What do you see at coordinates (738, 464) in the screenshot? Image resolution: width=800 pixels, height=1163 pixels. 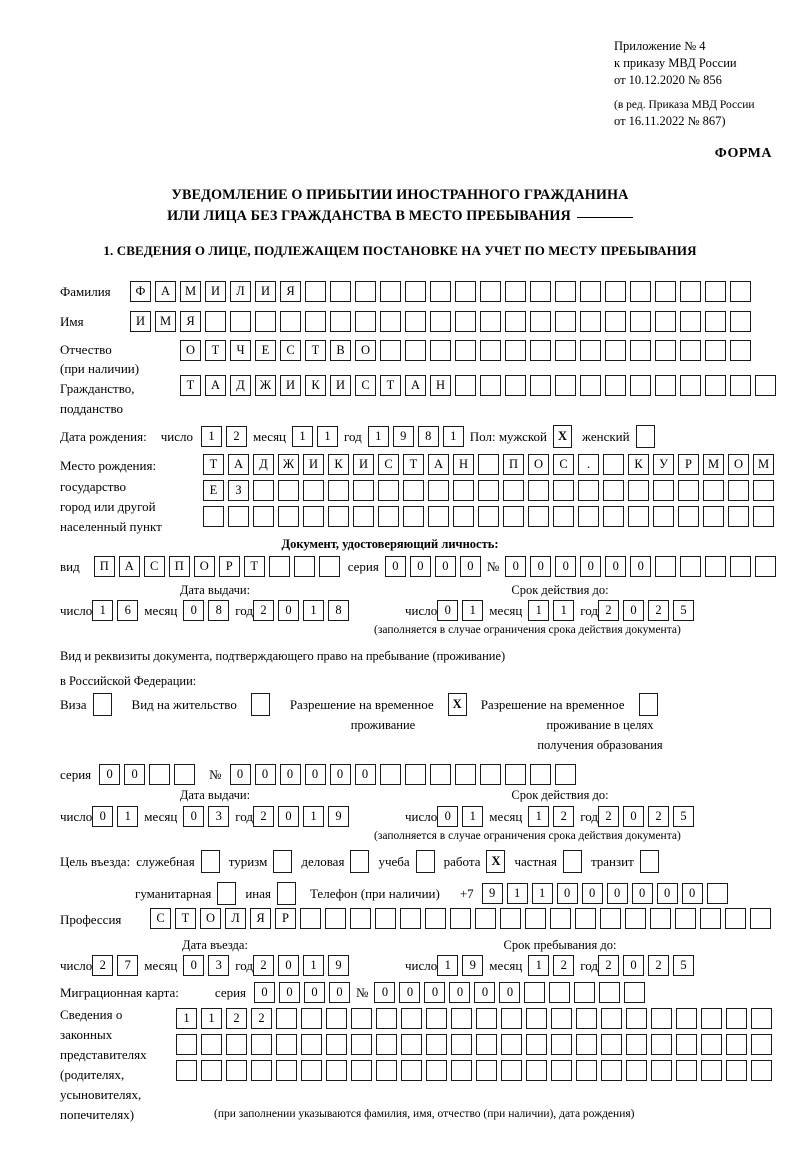 I see `char-cell: О` at bounding box center [738, 464].